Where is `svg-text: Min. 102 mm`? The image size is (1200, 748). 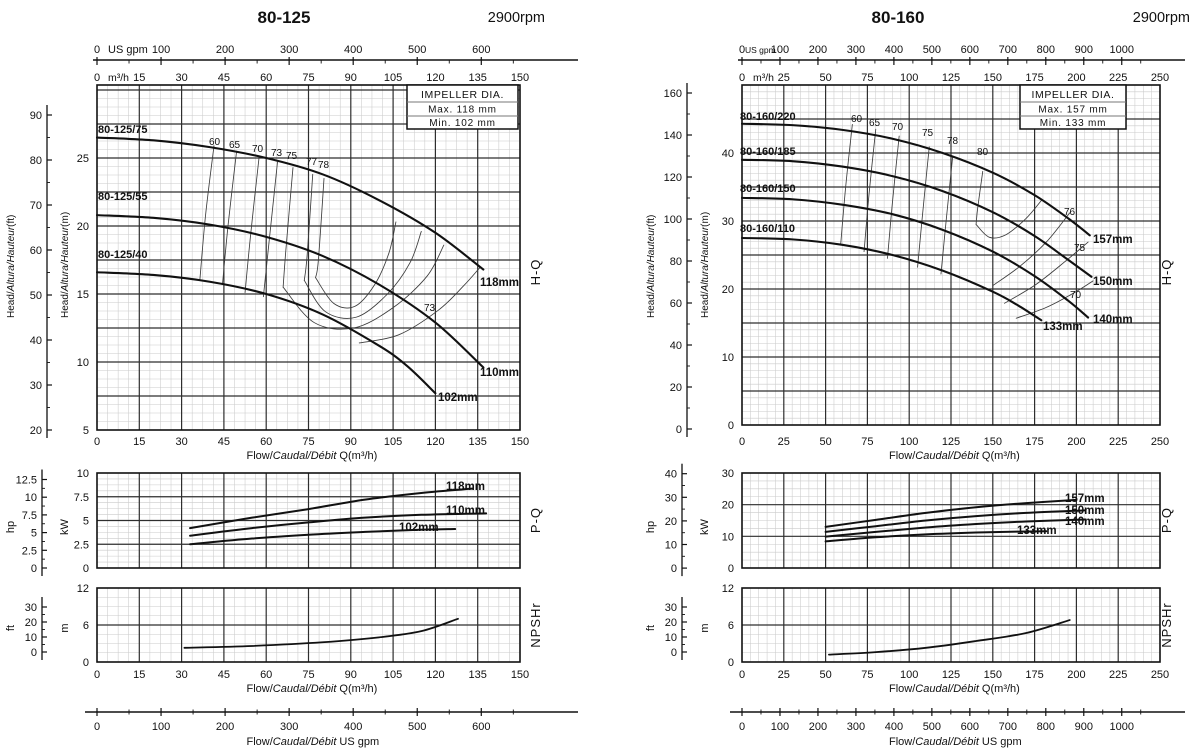 svg-text: Min. 102 mm is located at coordinates (462, 123).